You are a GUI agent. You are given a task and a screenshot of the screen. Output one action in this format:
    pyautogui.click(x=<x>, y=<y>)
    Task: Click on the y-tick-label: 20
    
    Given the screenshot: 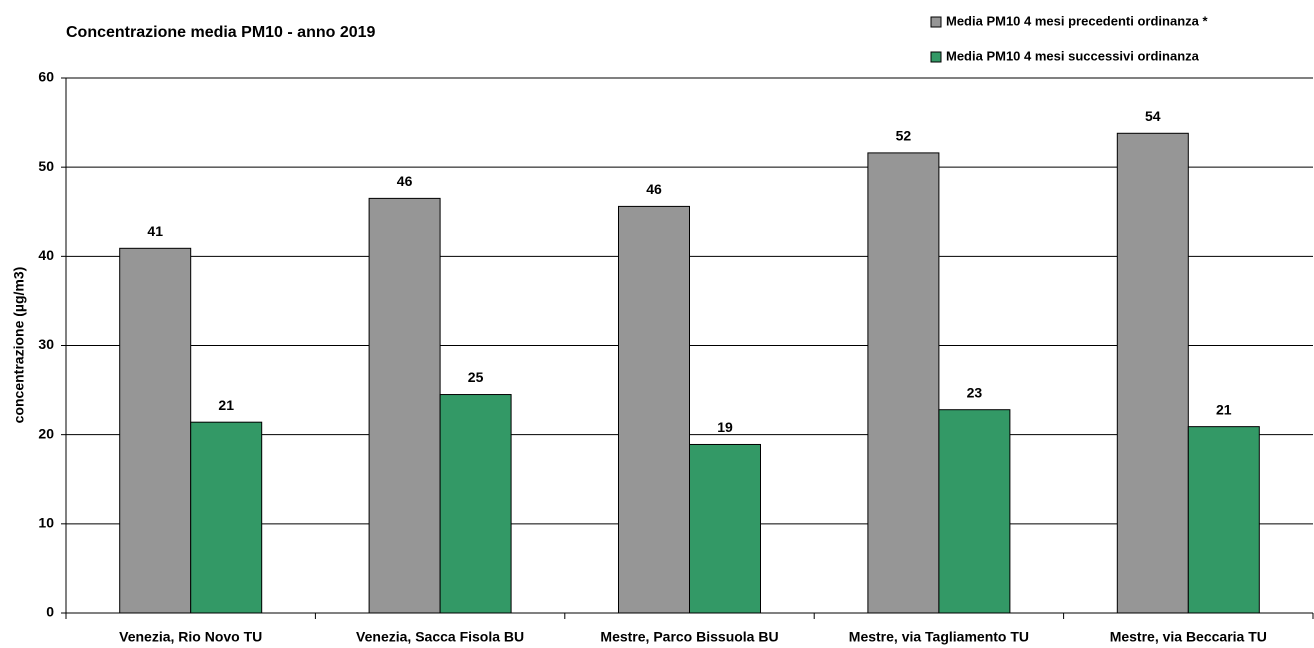 What is the action you would take?
    pyautogui.click(x=46, y=433)
    